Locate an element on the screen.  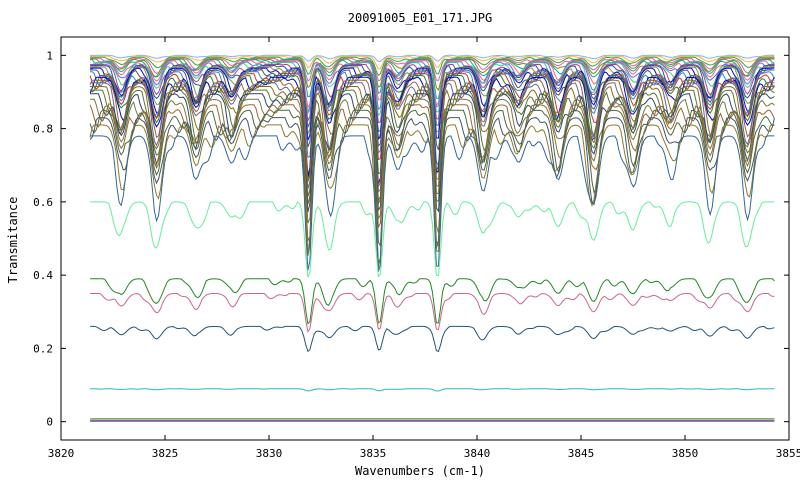
y-tick-label: 0.4 is located at coordinates (43, 275).